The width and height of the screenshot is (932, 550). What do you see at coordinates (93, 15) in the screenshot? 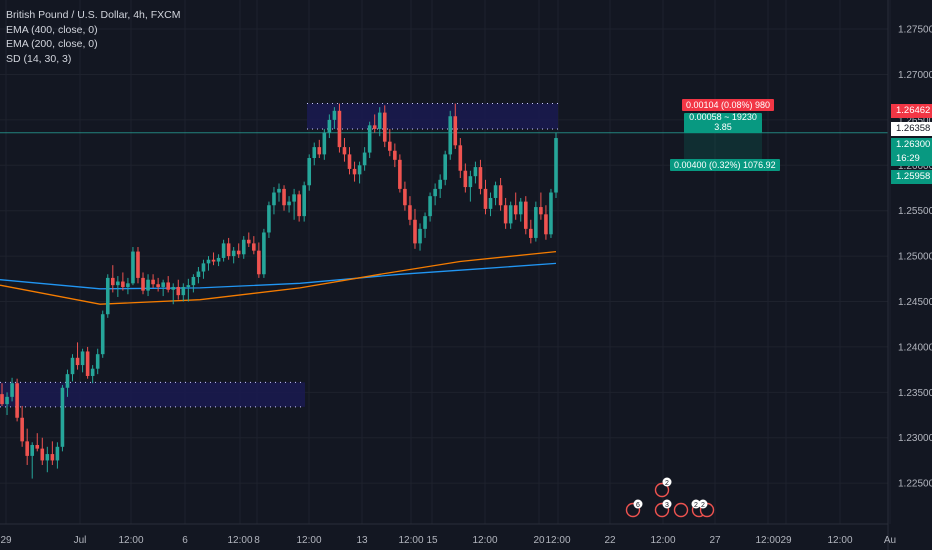
I see `symbol-title: British Pound / U.S. Dollar, 4h, FXCM` at bounding box center [93, 15].